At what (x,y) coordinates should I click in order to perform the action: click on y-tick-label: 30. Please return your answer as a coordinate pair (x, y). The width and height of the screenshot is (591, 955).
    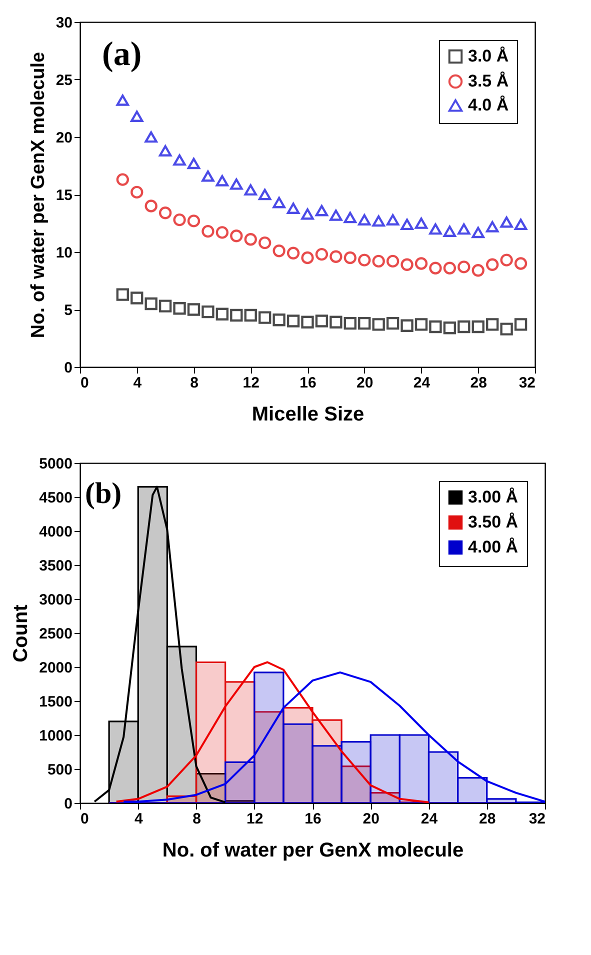
    Looking at the image, I should click on (64, 23).